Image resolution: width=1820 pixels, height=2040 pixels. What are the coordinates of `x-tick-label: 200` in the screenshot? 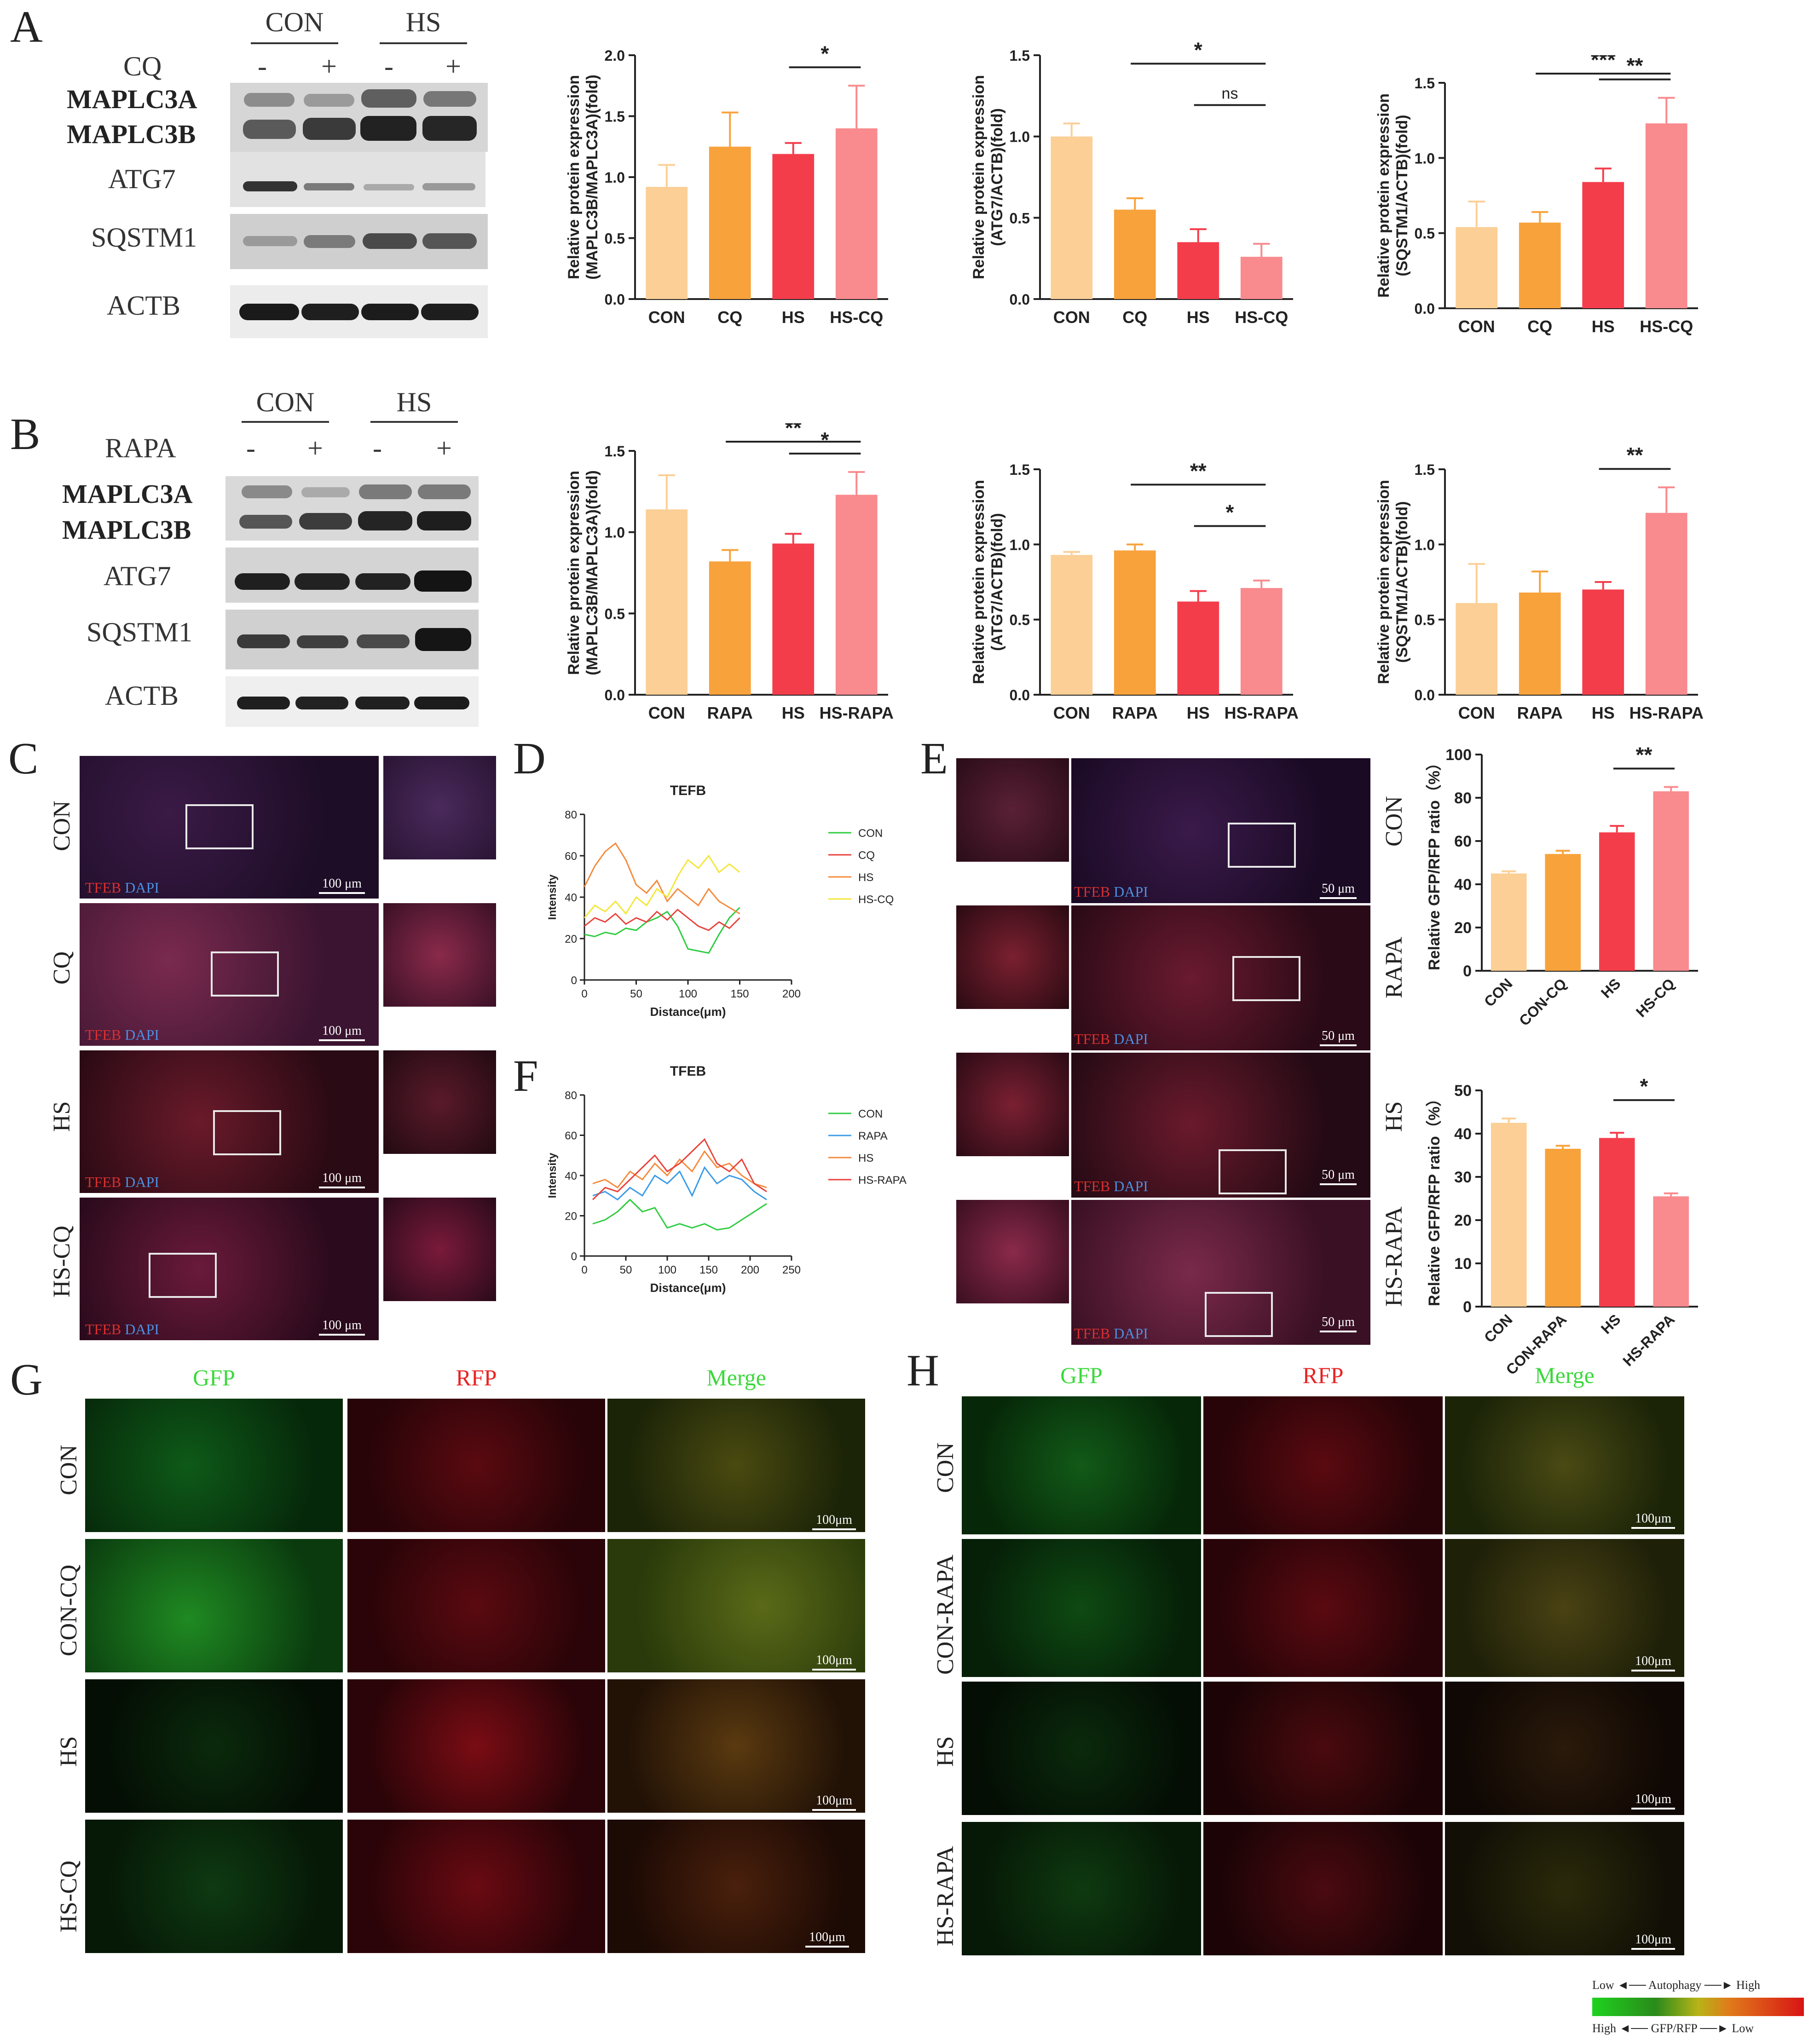 It's located at (791, 994).